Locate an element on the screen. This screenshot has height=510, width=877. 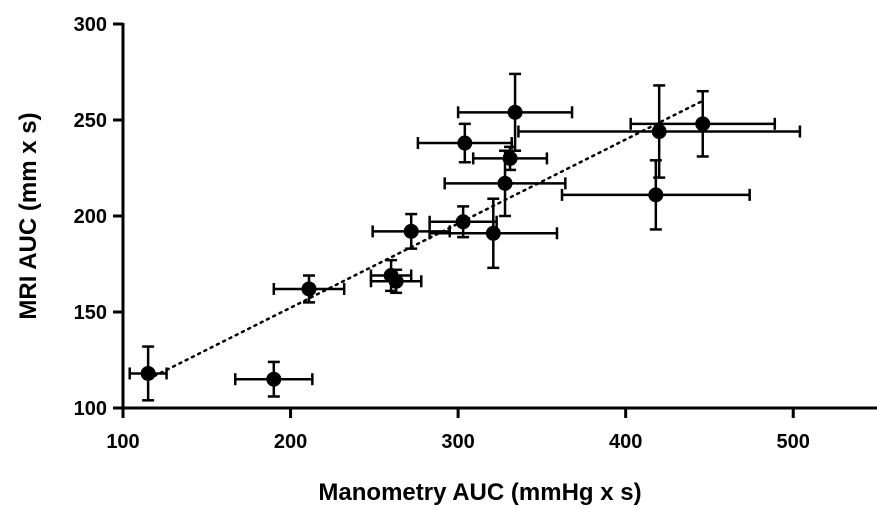
x-tick-label: 300 is located at coordinates (457, 442).